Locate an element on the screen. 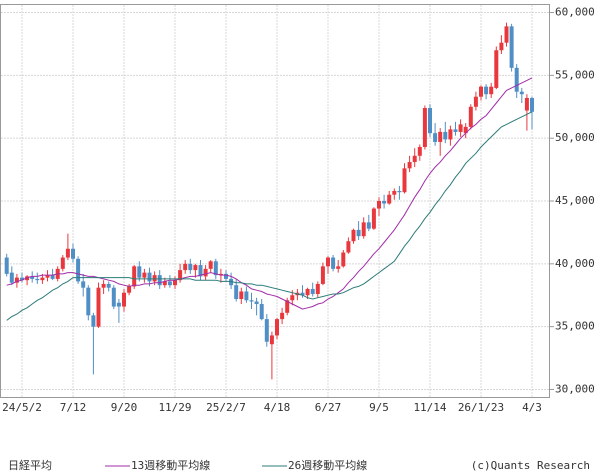 The height and width of the screenshot is (475, 600). x-tick-label: 4/18 is located at coordinates (277, 407).